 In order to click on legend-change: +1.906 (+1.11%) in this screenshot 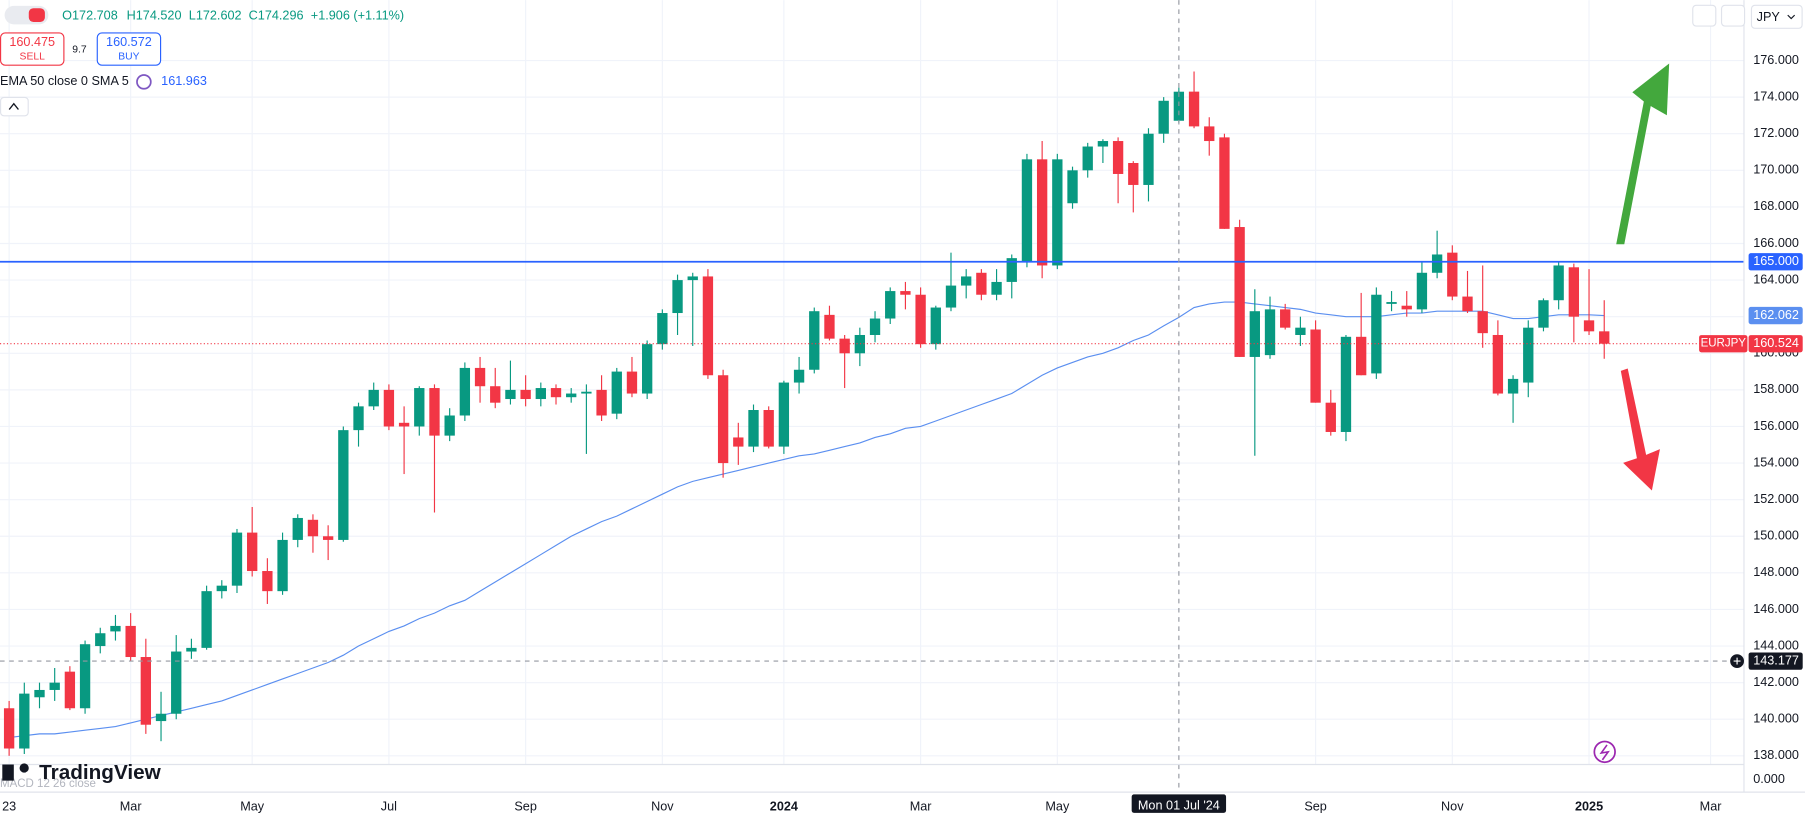, I will do `click(357, 16)`.